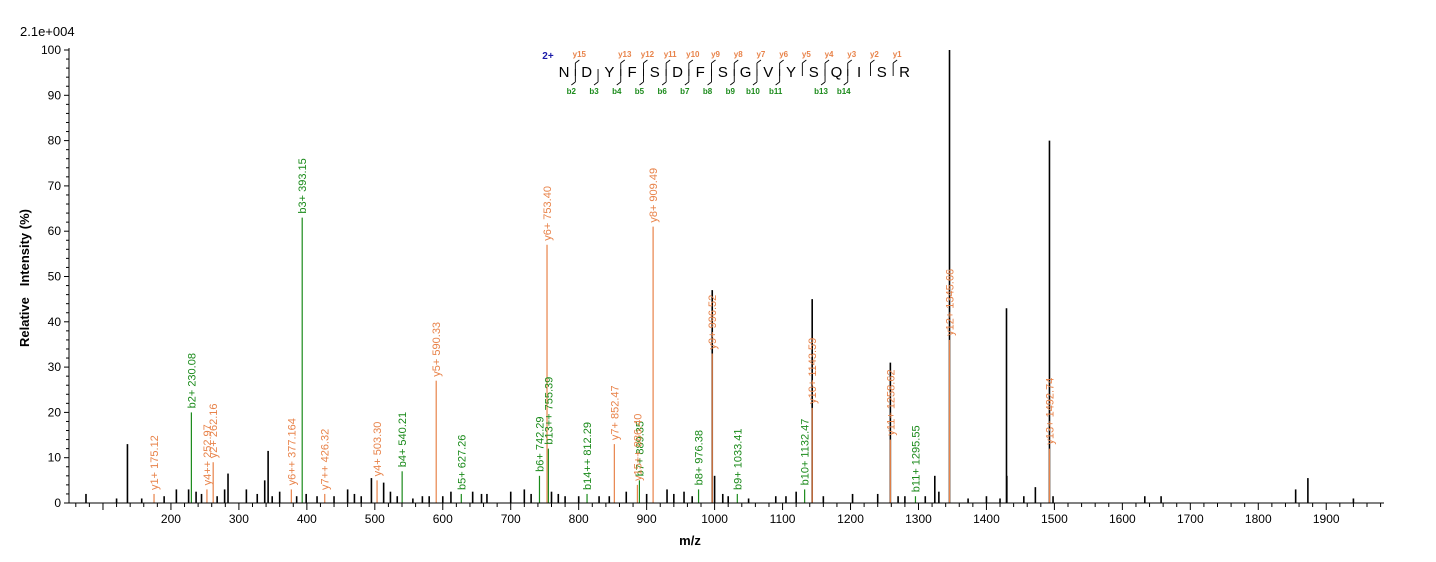  I want to click on y-tick-label: 30, so click(55, 367).